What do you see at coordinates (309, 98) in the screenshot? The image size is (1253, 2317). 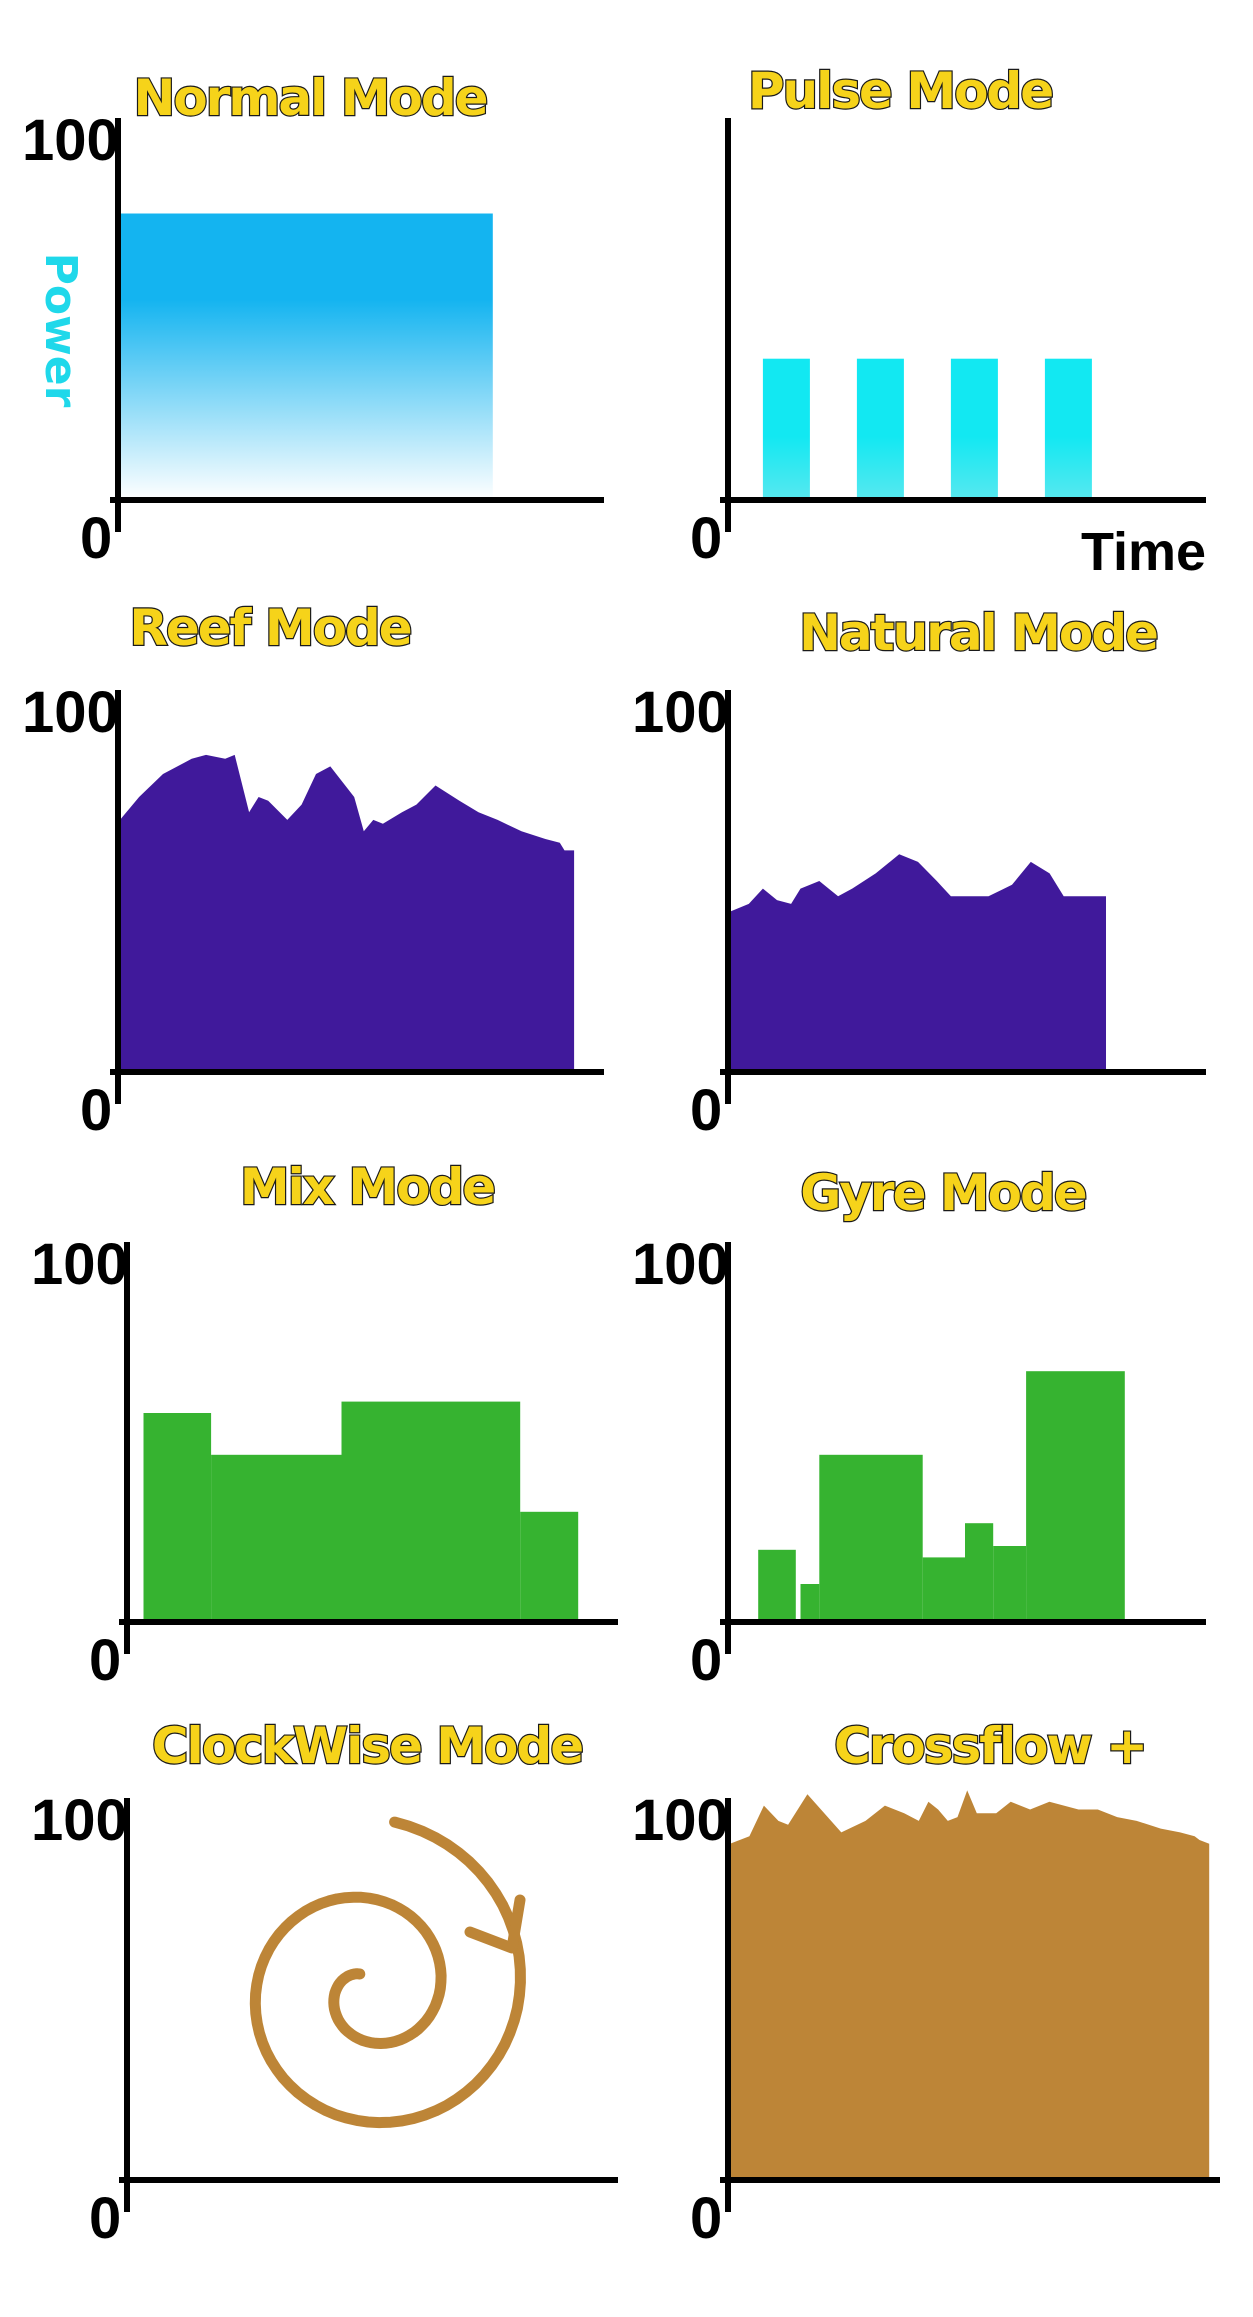 I see `chart-title: Normal Mode` at bounding box center [309, 98].